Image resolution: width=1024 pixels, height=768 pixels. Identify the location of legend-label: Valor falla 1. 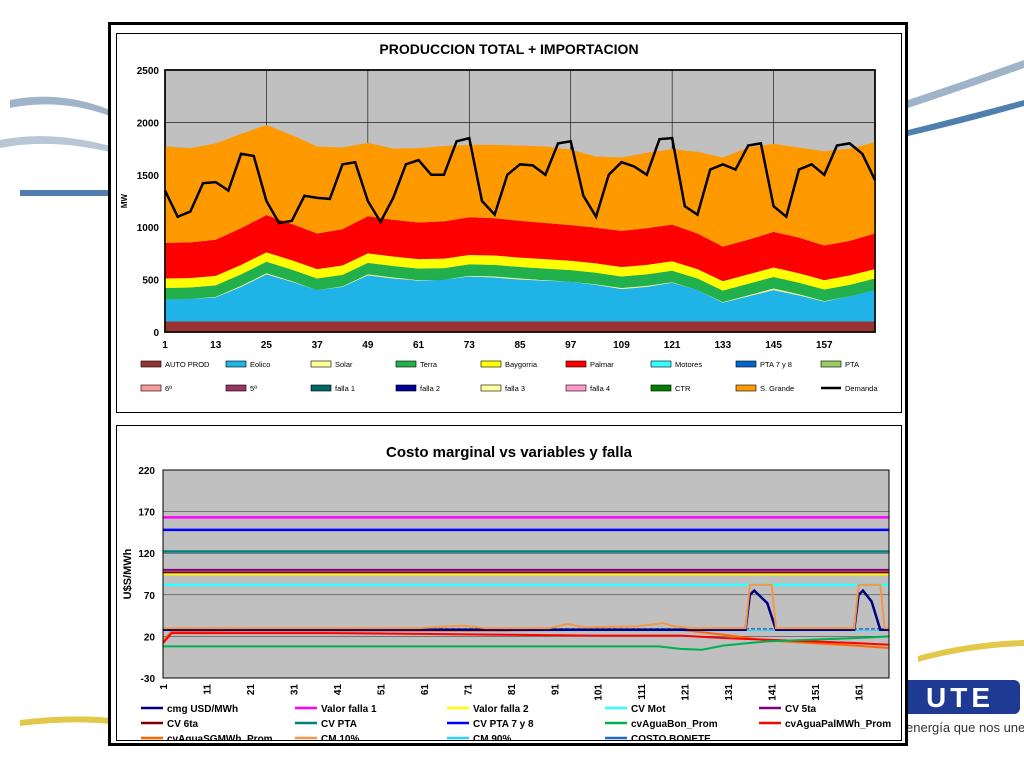
(349, 709).